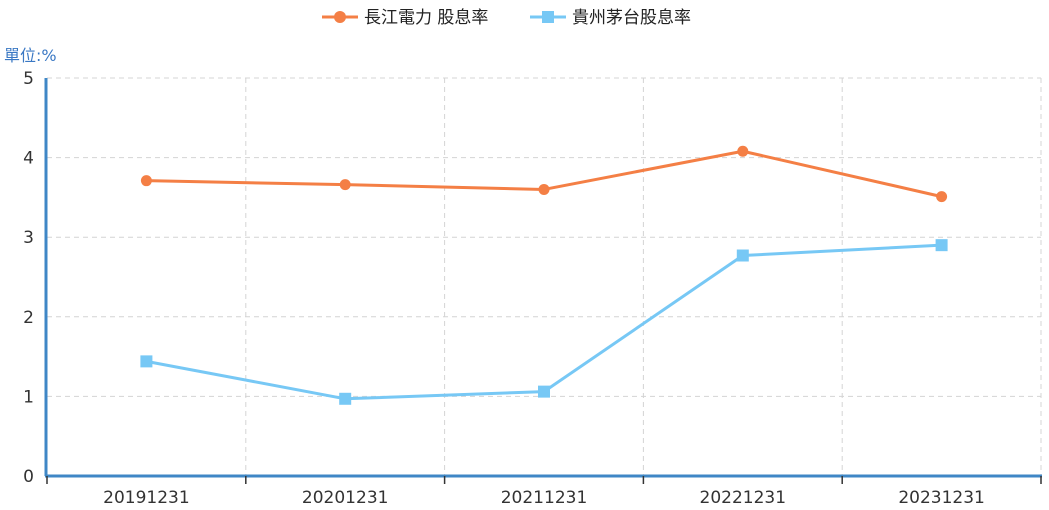  Describe the element at coordinates (28, 318) in the screenshot. I see `y-tick-label: 2` at that location.